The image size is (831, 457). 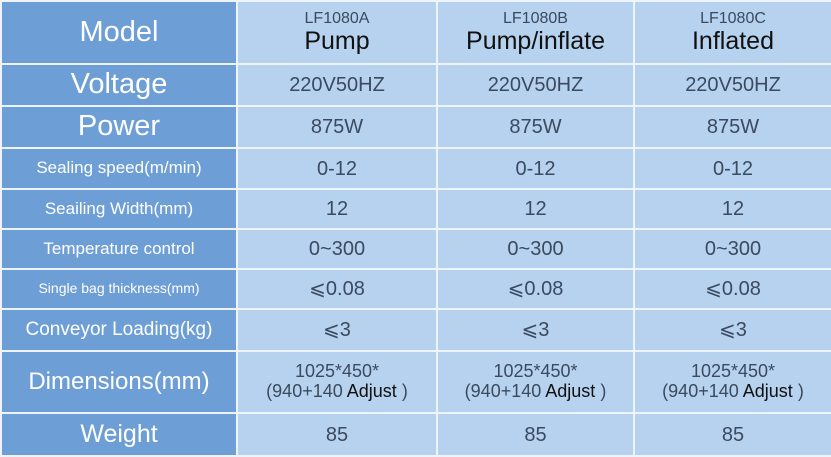 What do you see at coordinates (337, 18) in the screenshot?
I see `model-code: LF1080A` at bounding box center [337, 18].